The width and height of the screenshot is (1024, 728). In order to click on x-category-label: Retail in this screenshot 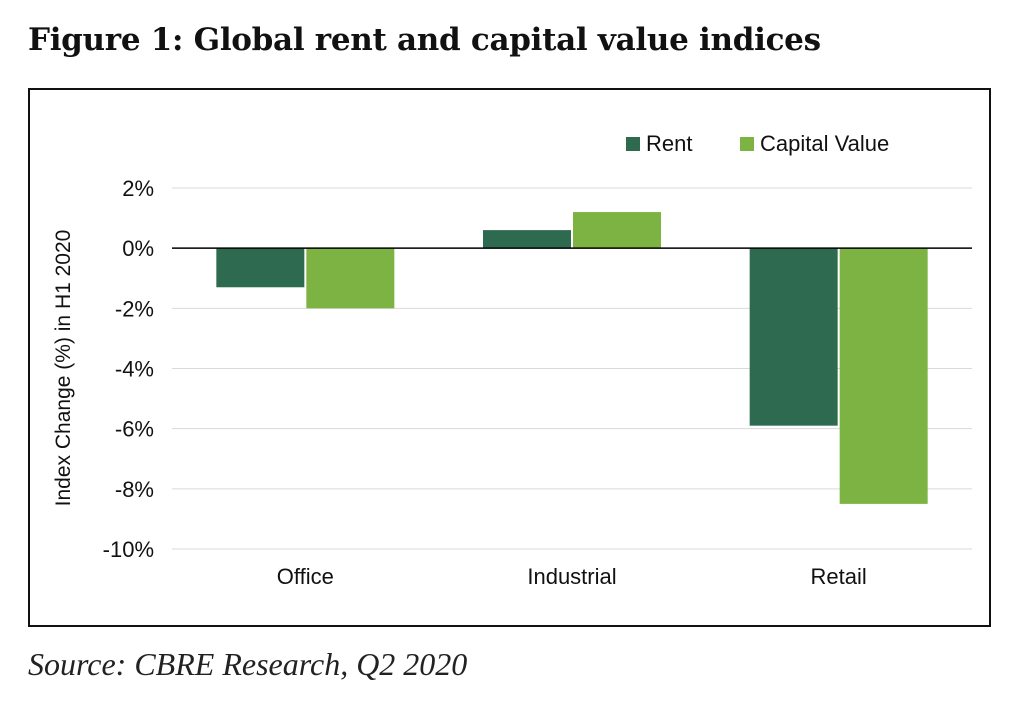, I will do `click(839, 576)`.